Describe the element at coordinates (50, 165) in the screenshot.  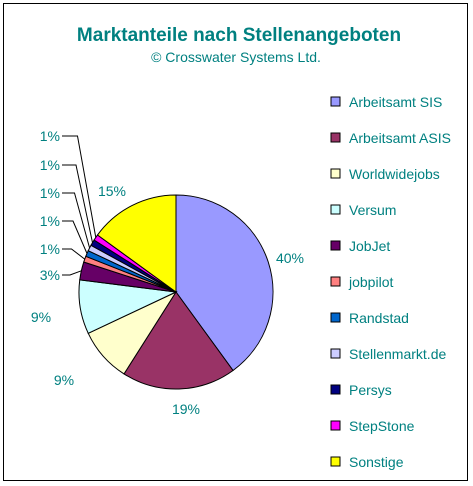
I see `data-label-persys: 1%` at that location.